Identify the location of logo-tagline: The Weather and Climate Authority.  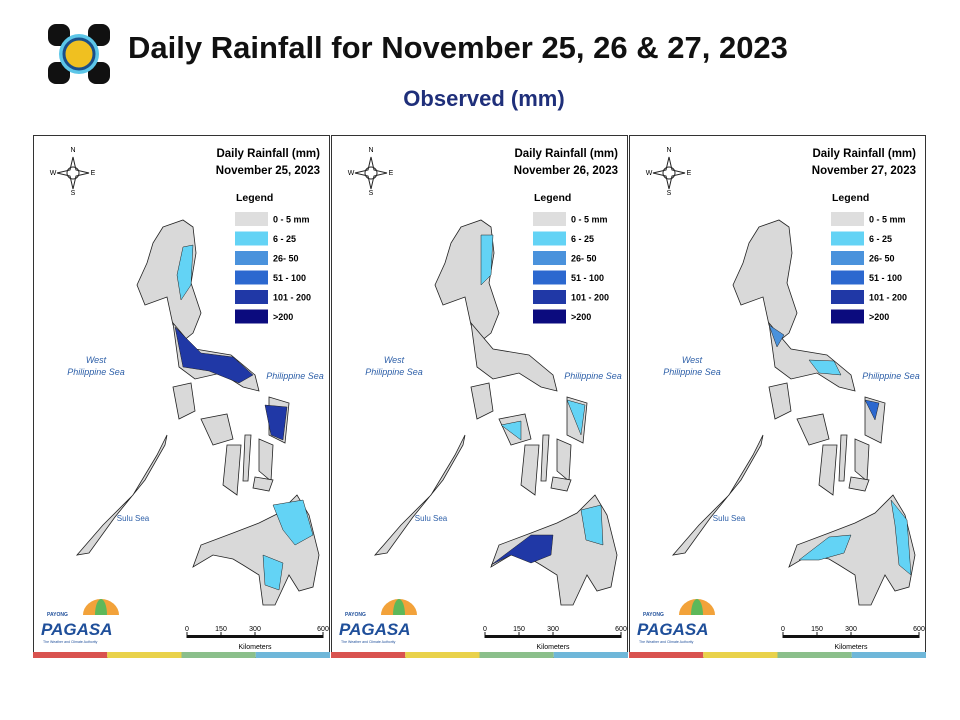
(666, 642).